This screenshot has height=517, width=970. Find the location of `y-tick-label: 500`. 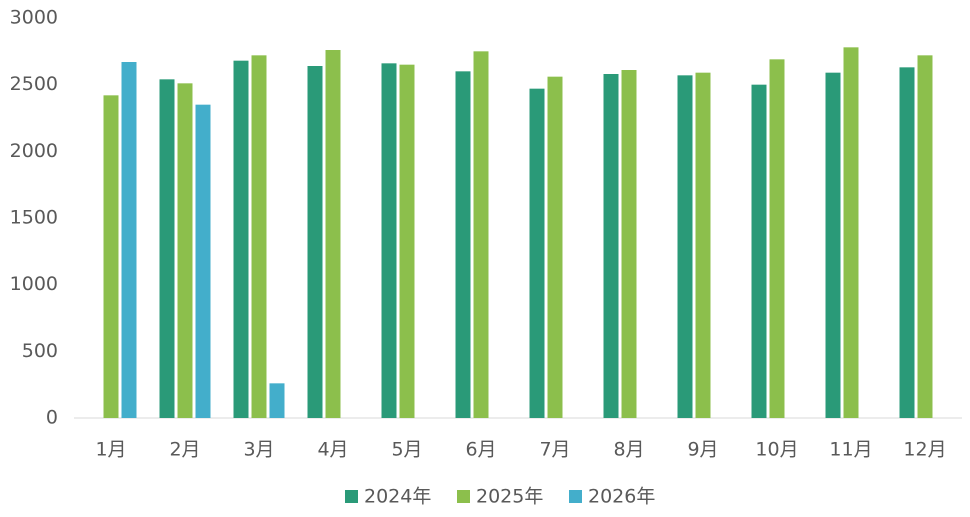

y-tick-label: 500 is located at coordinates (40, 351).